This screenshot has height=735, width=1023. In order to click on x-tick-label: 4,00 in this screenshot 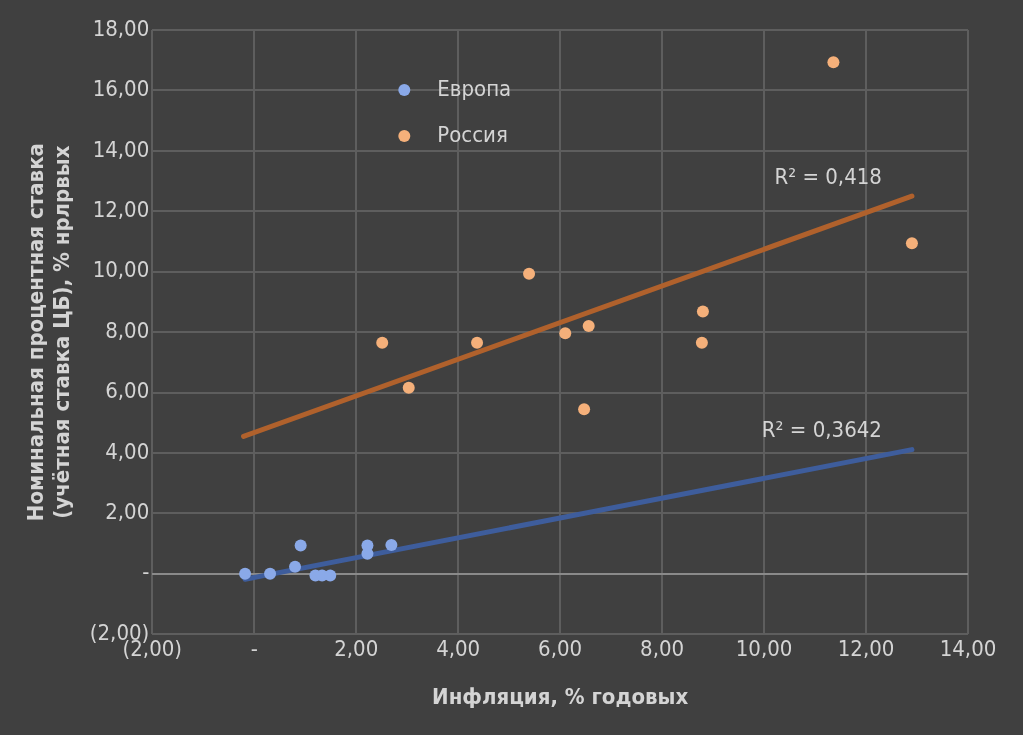, I will do `click(458, 649)`.